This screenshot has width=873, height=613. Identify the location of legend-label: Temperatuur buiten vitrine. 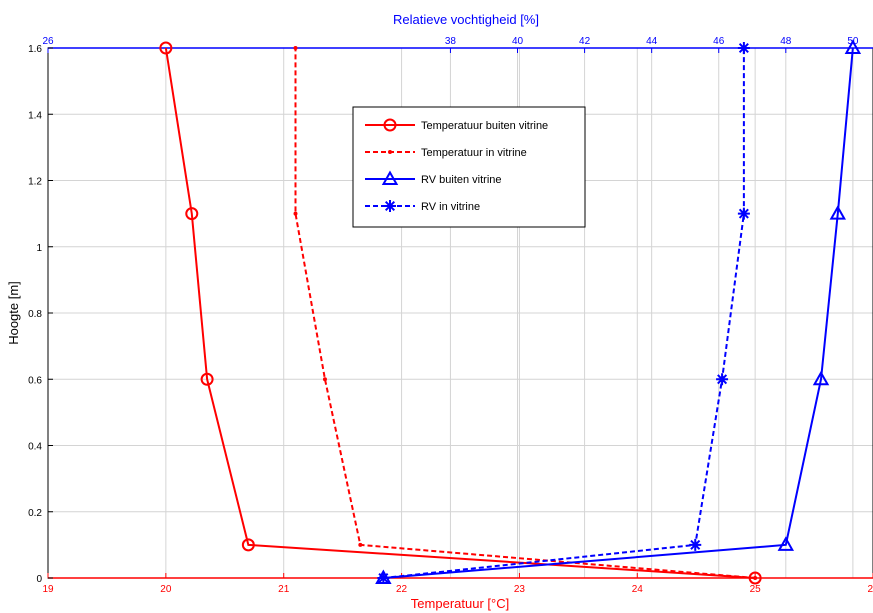
(484, 126).